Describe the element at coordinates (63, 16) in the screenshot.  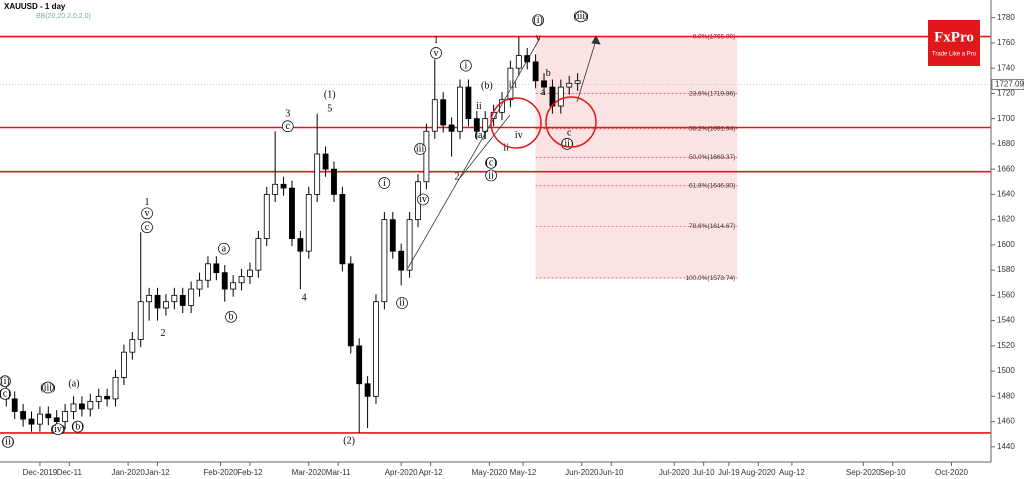
I see `chart-subtitle: BB(20,20,2,0,2,0)` at that location.